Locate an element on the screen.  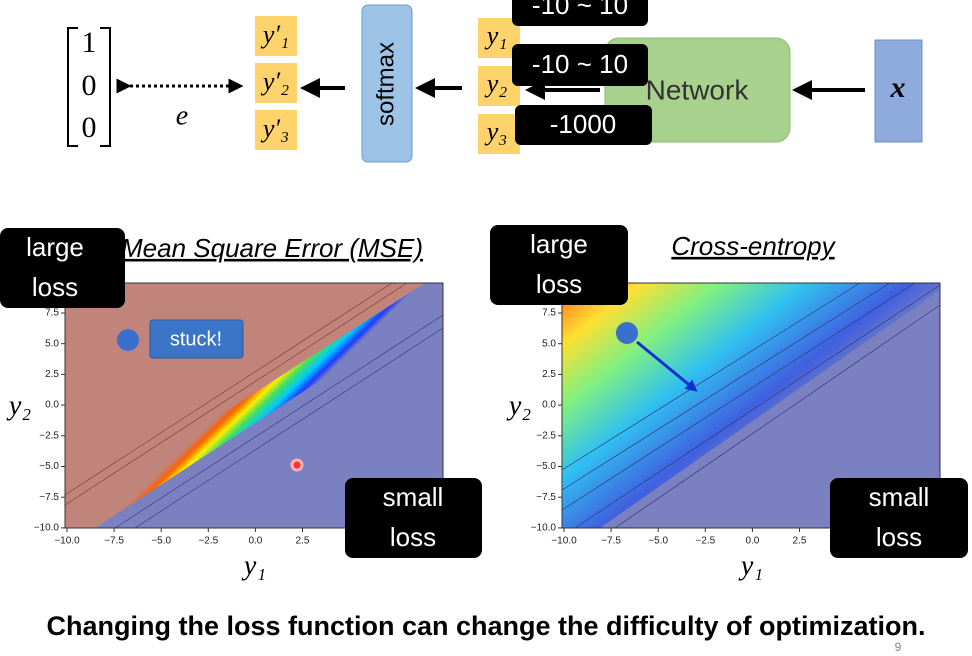
contour-lines is located at coordinates (751, 405).